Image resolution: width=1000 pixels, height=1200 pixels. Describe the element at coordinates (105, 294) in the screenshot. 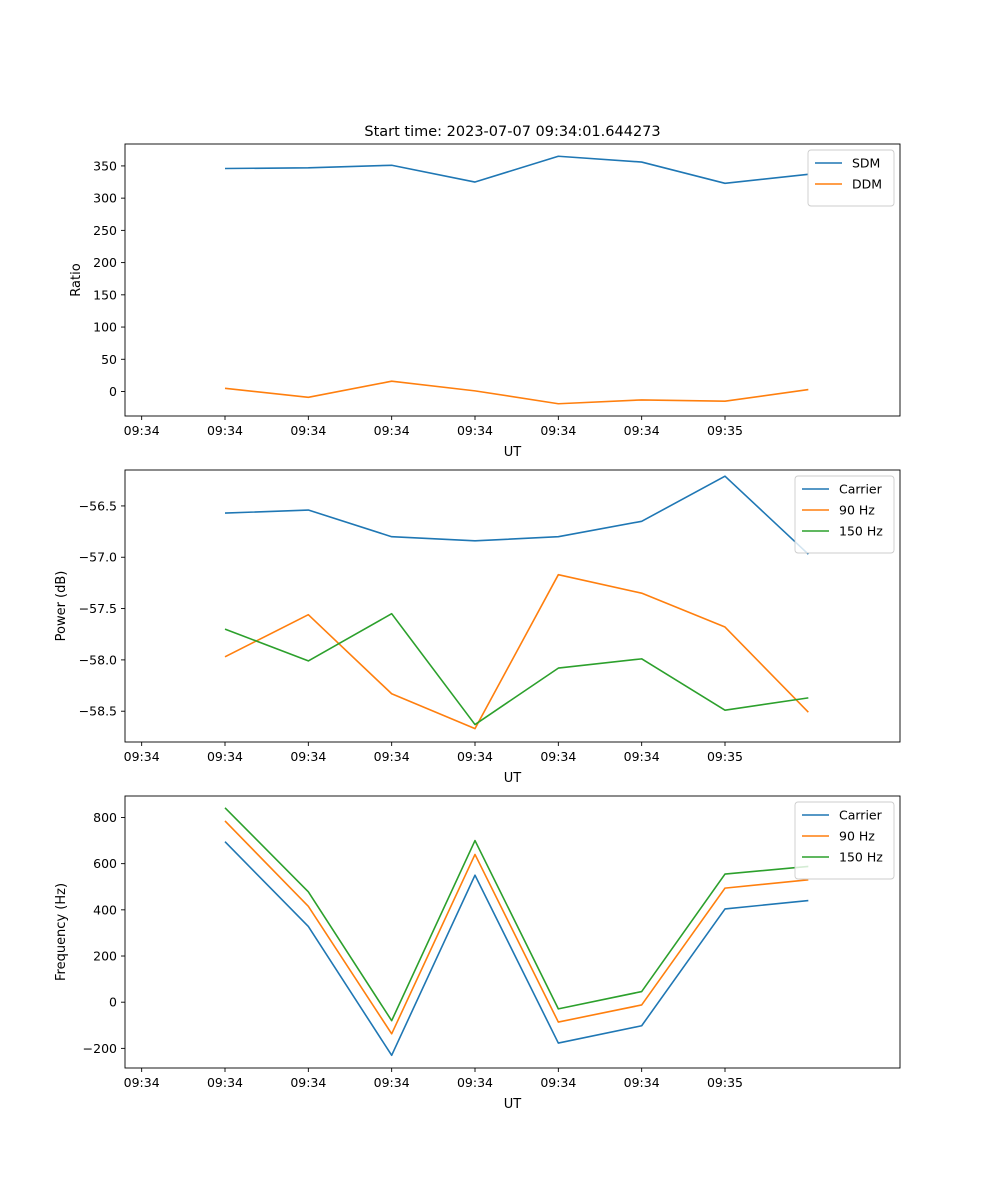

I see `y-tick-label: 150` at that location.